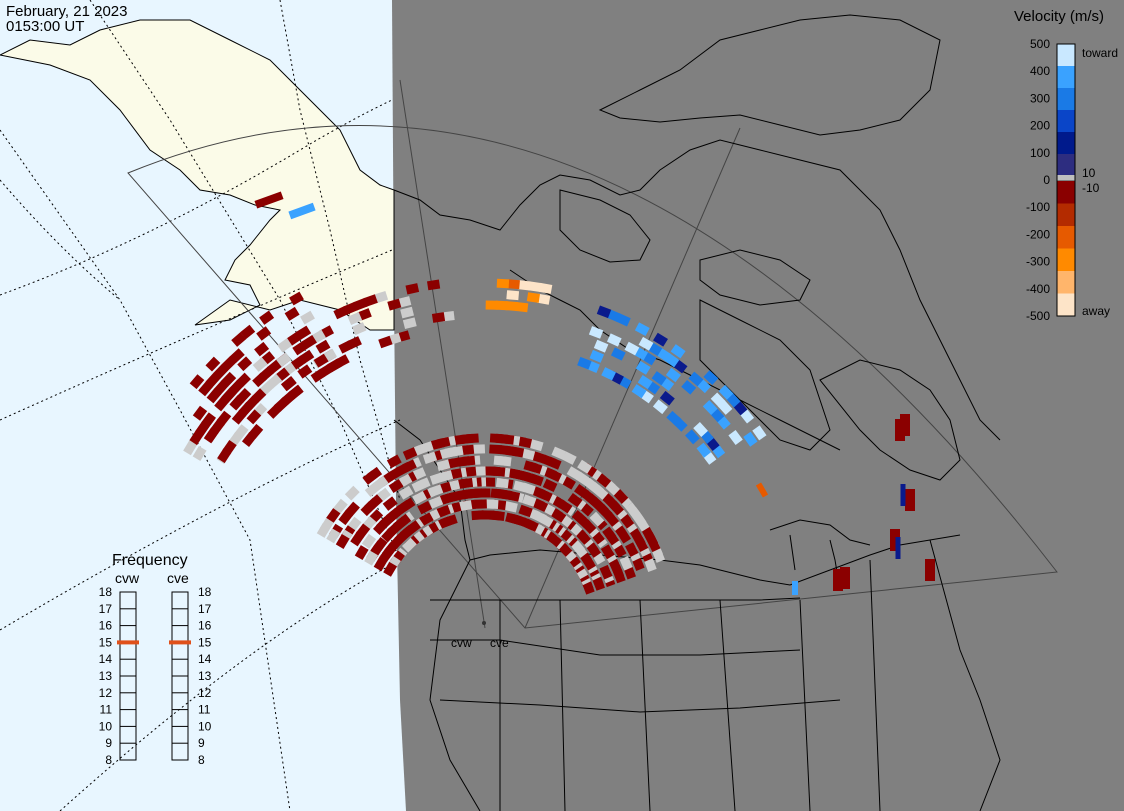 The width and height of the screenshot is (1124, 811). I want to click on frequency-tick-left: 11, so click(106, 710).